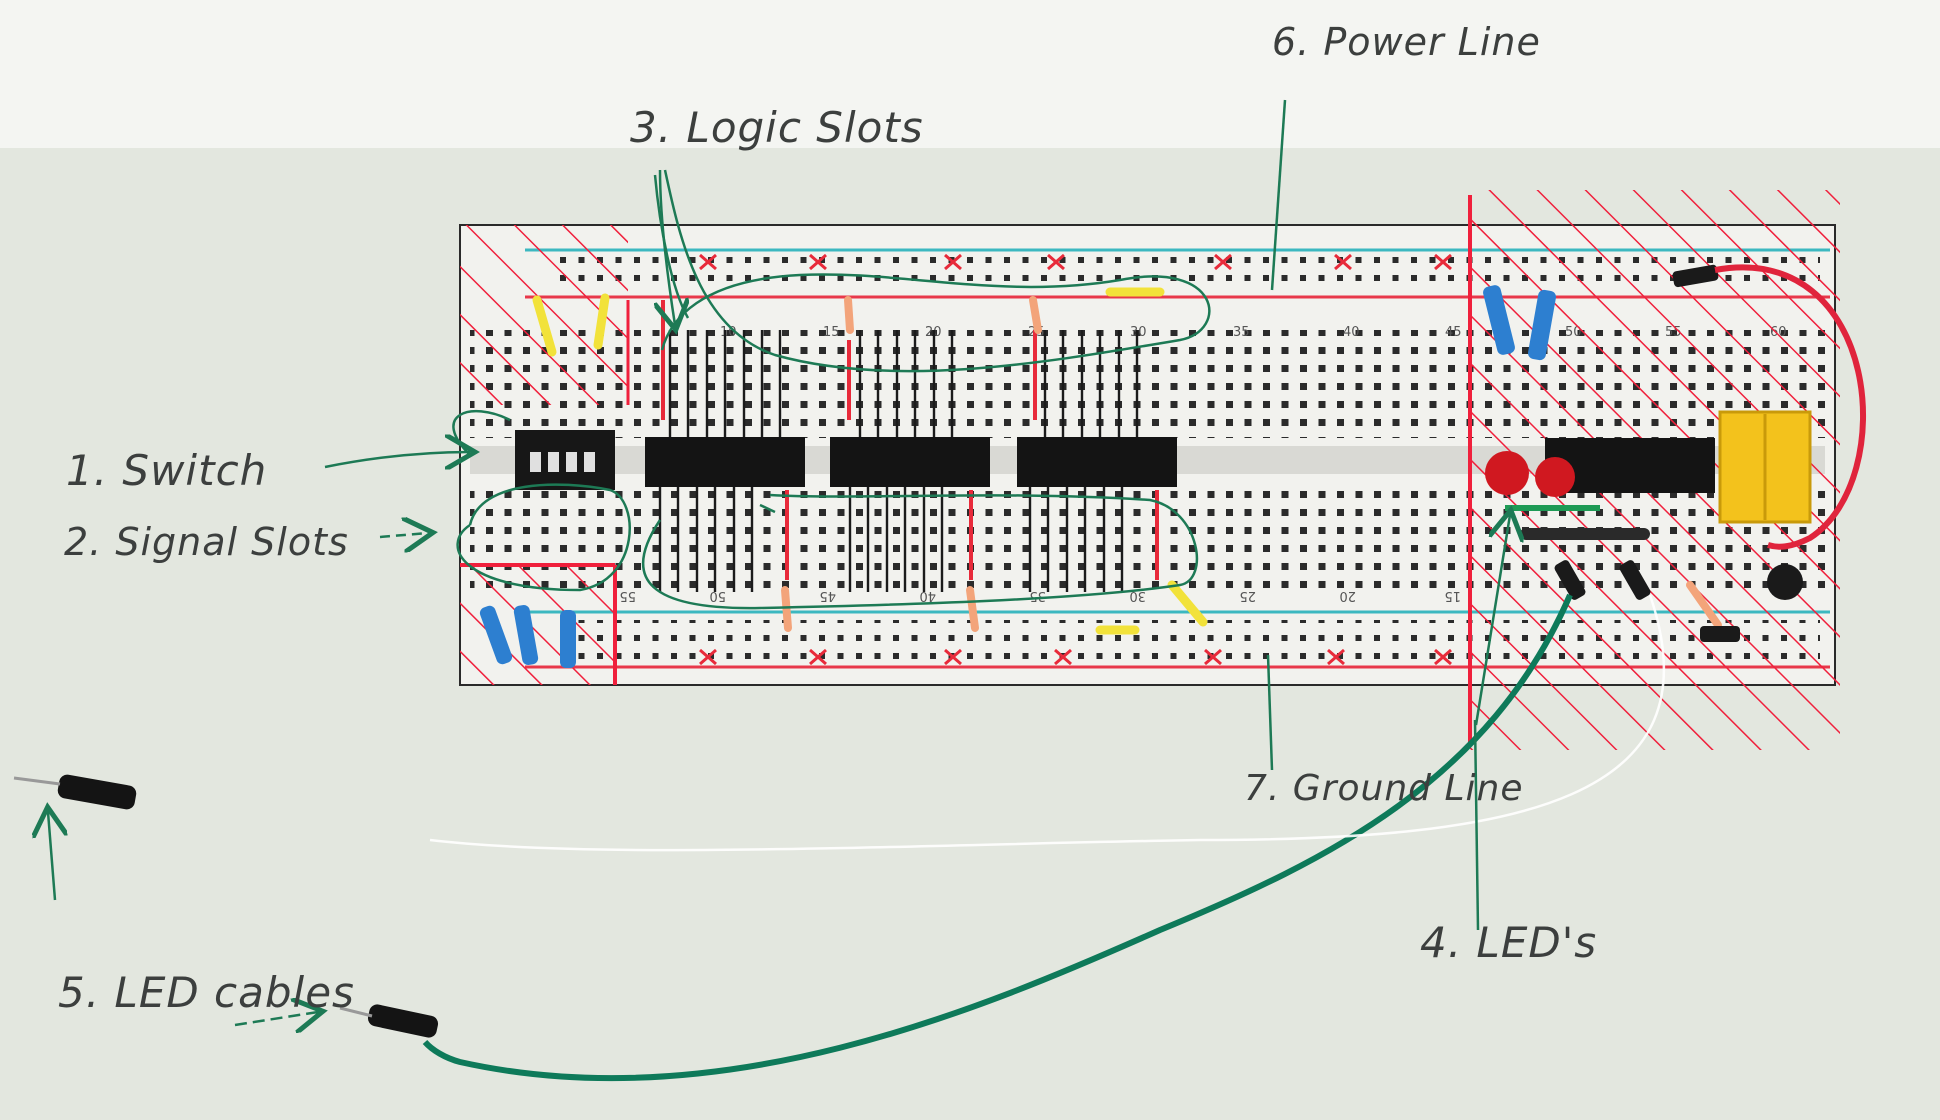  What do you see at coordinates (970, 74) in the screenshot?
I see `paper-top` at bounding box center [970, 74].